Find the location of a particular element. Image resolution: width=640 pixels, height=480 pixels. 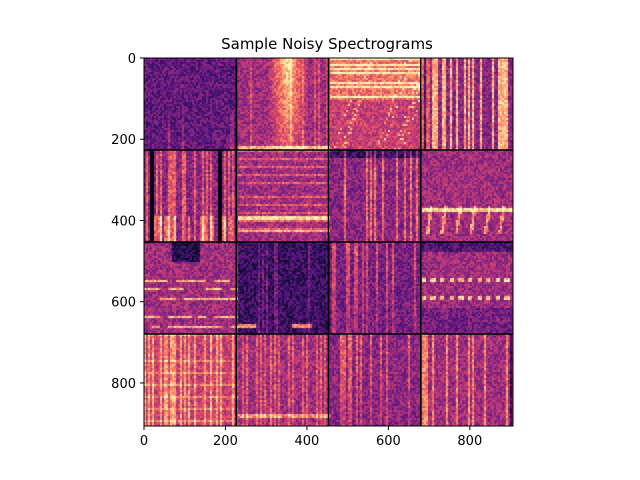

y-tick-label: 800 is located at coordinates (123, 384).